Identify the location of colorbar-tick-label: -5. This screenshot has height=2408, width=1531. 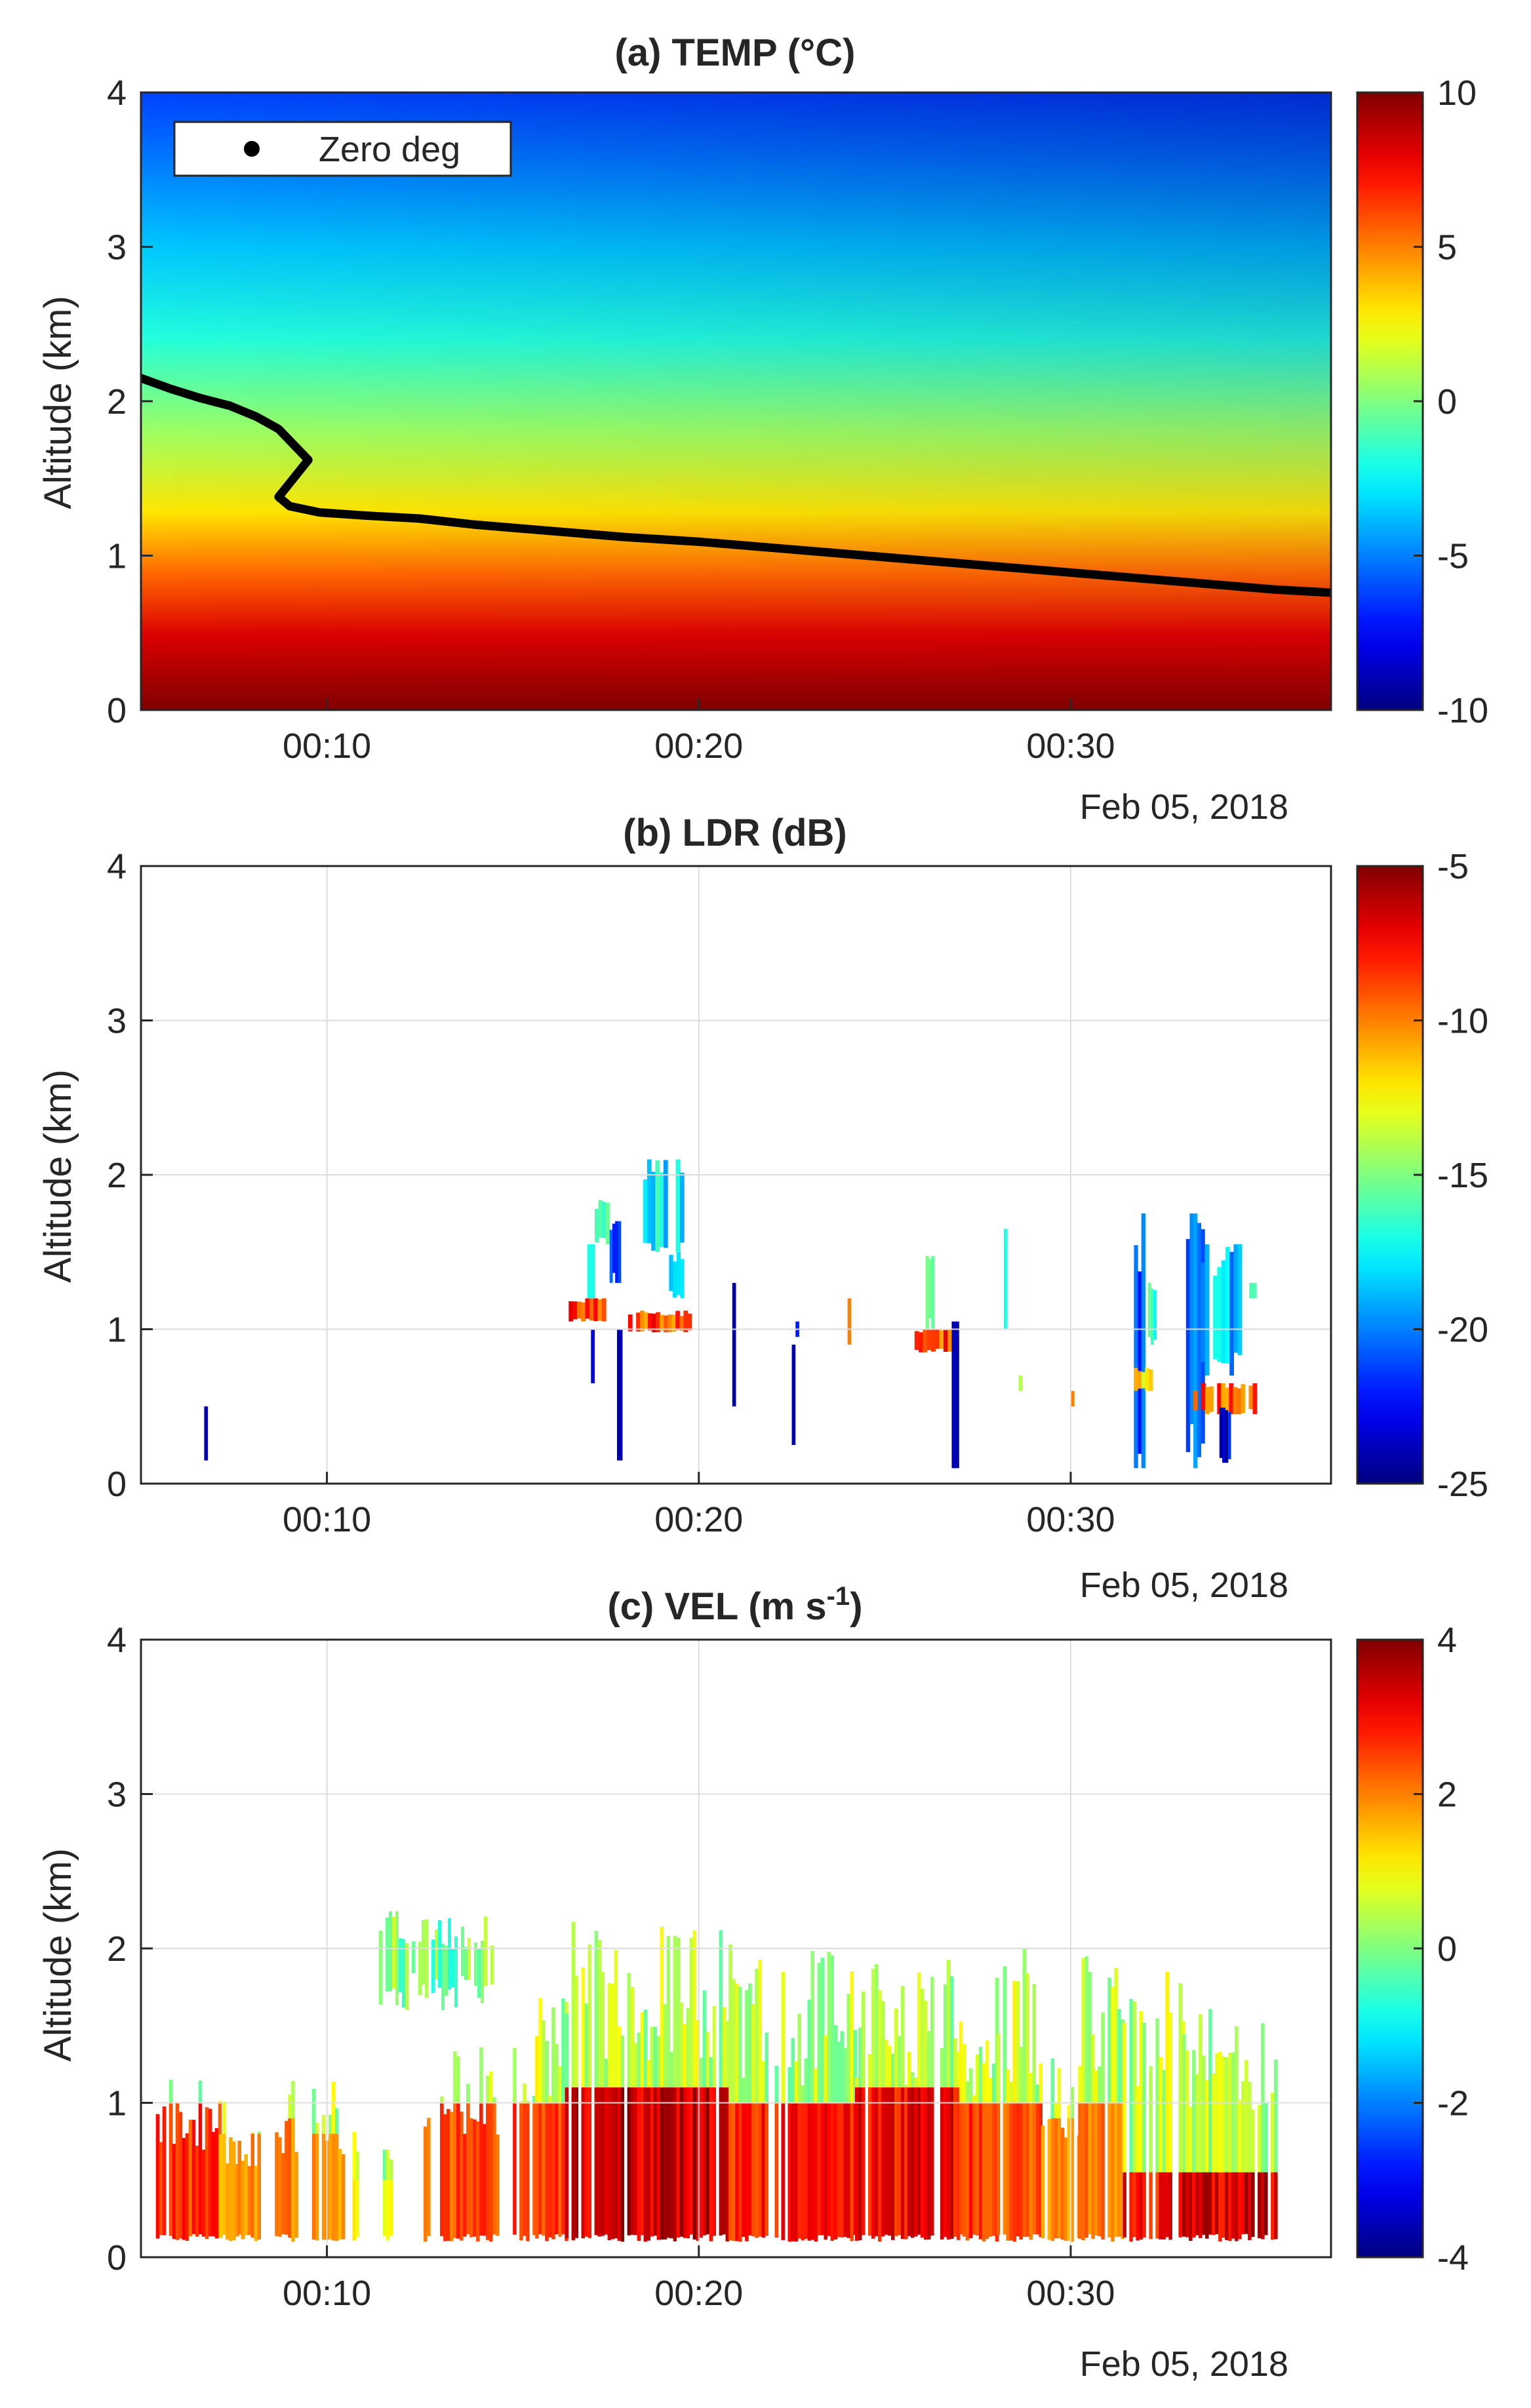
(1453, 556).